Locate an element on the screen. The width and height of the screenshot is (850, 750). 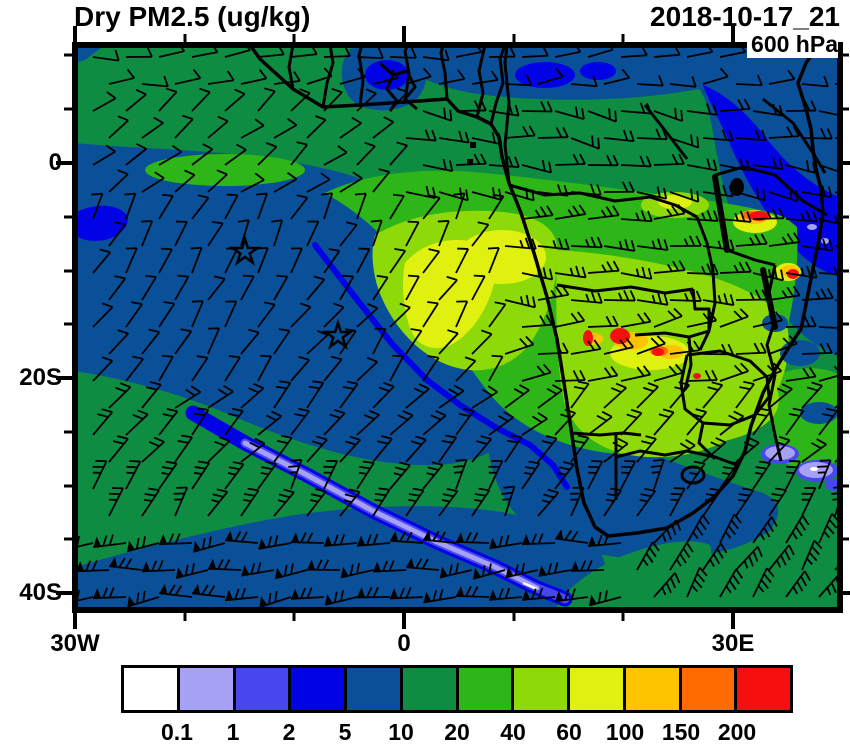
colorbar-level-label: 1 is located at coordinates (233, 732).